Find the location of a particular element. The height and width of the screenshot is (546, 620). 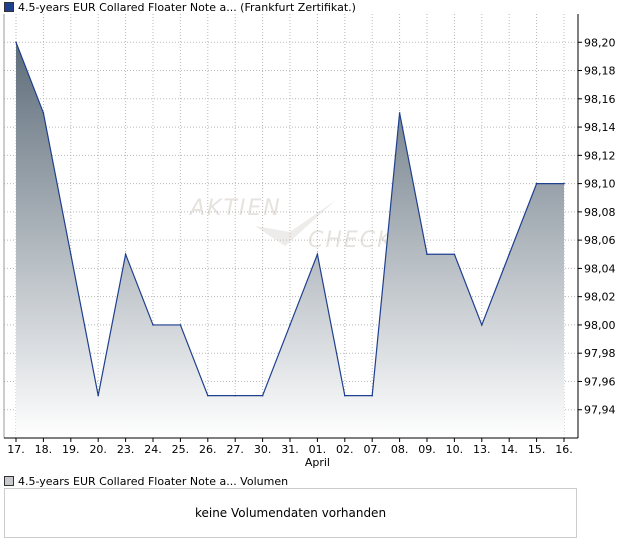

volume-empty-message: keine Volumendaten vorhanden is located at coordinates (290, 513).